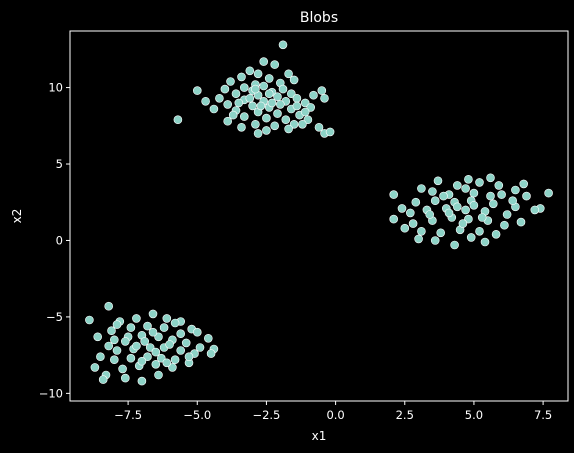 The width and height of the screenshot is (574, 453). Describe the element at coordinates (17, 216) in the screenshot. I see `y-axis-label: x2` at that location.